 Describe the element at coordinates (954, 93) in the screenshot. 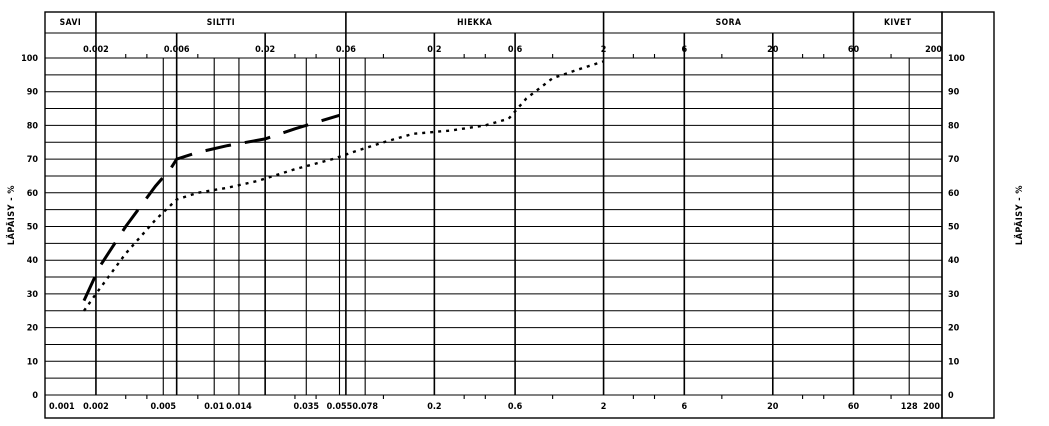

I see `right-y-tick-label: 90` at that location.